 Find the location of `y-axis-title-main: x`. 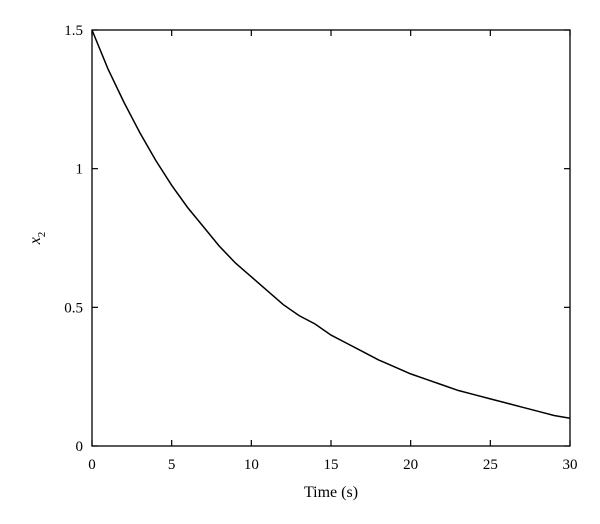

y-axis-title-main: x is located at coordinates (35, 241).